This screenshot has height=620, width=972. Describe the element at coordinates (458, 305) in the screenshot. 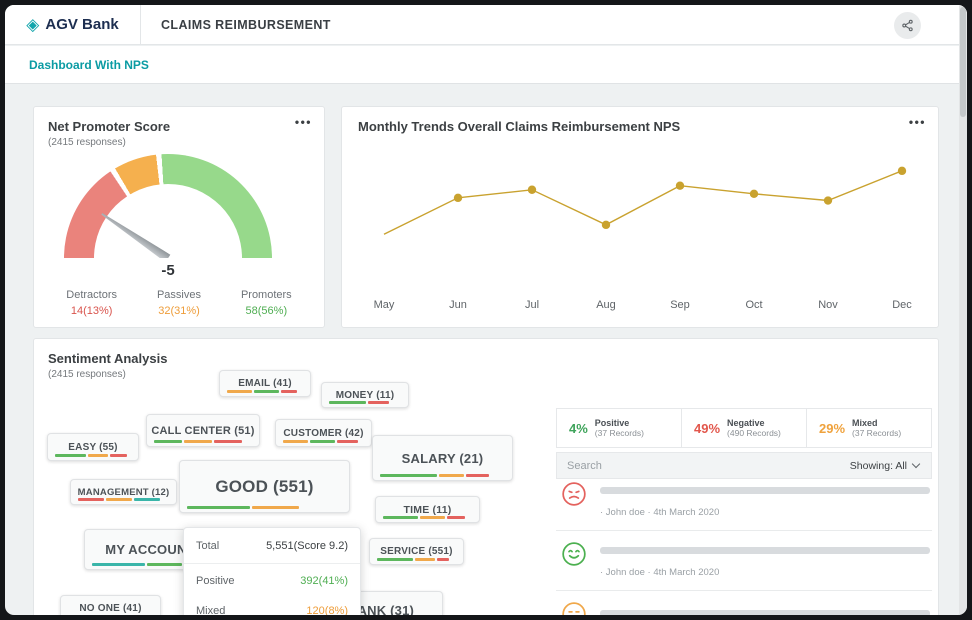

I see `x-tick-label: Jun` at that location.